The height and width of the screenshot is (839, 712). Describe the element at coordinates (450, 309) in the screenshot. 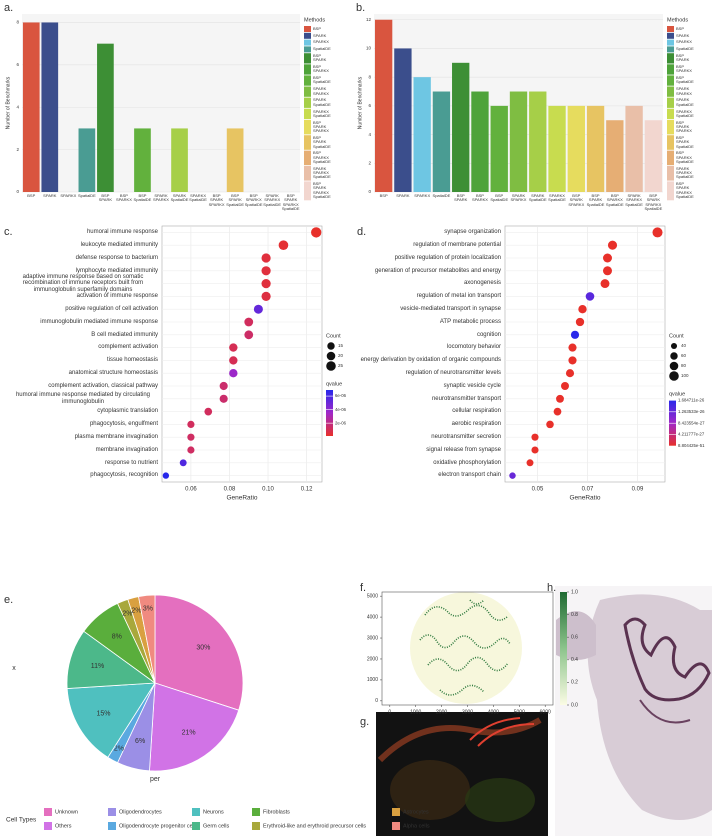

I see `term-label-box: vesicle-mediated transport in synapse` at that location.